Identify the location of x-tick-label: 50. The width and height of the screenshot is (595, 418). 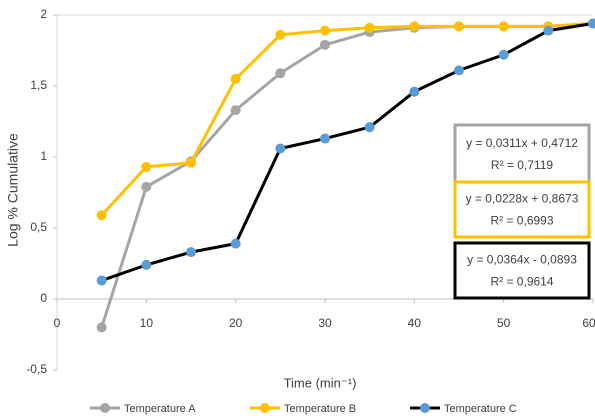
(504, 323).